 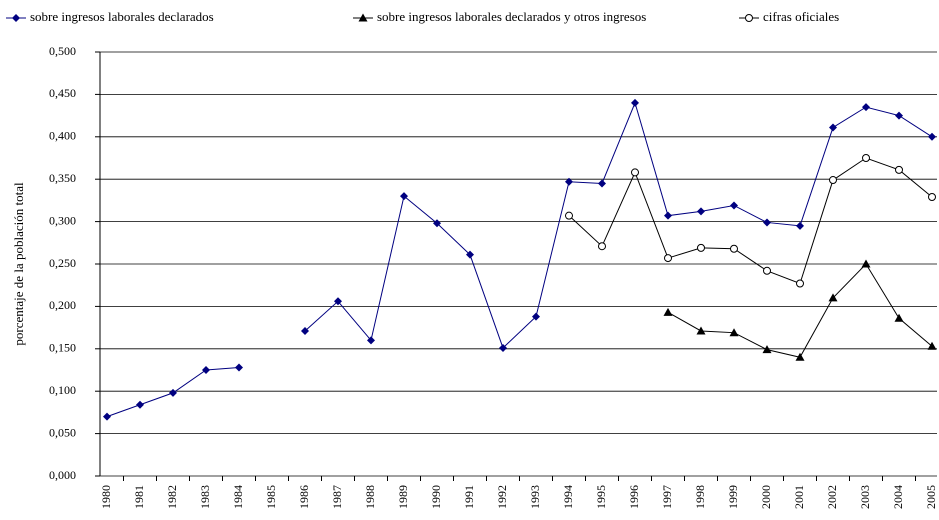 I want to click on x-tick-label: 1997, so click(x=667, y=497).